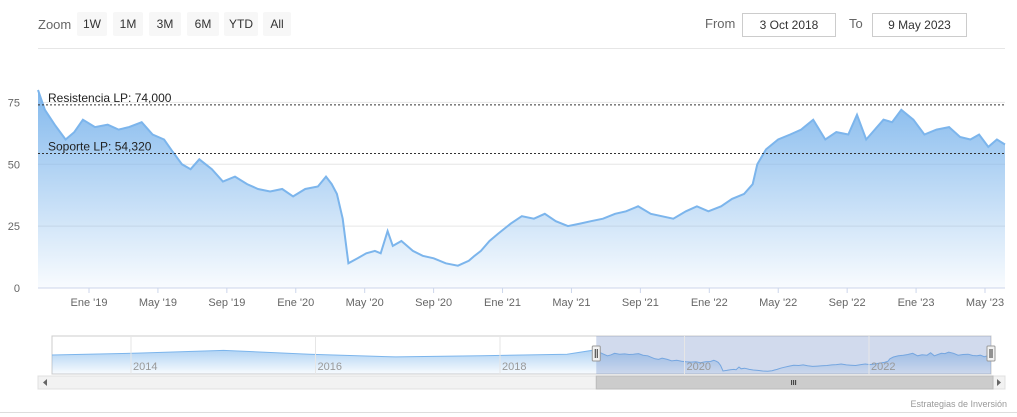 The height and width of the screenshot is (417, 1017). What do you see at coordinates (958, 404) in the screenshot?
I see `chart-credits: Estrategias de Inversión` at bounding box center [958, 404].